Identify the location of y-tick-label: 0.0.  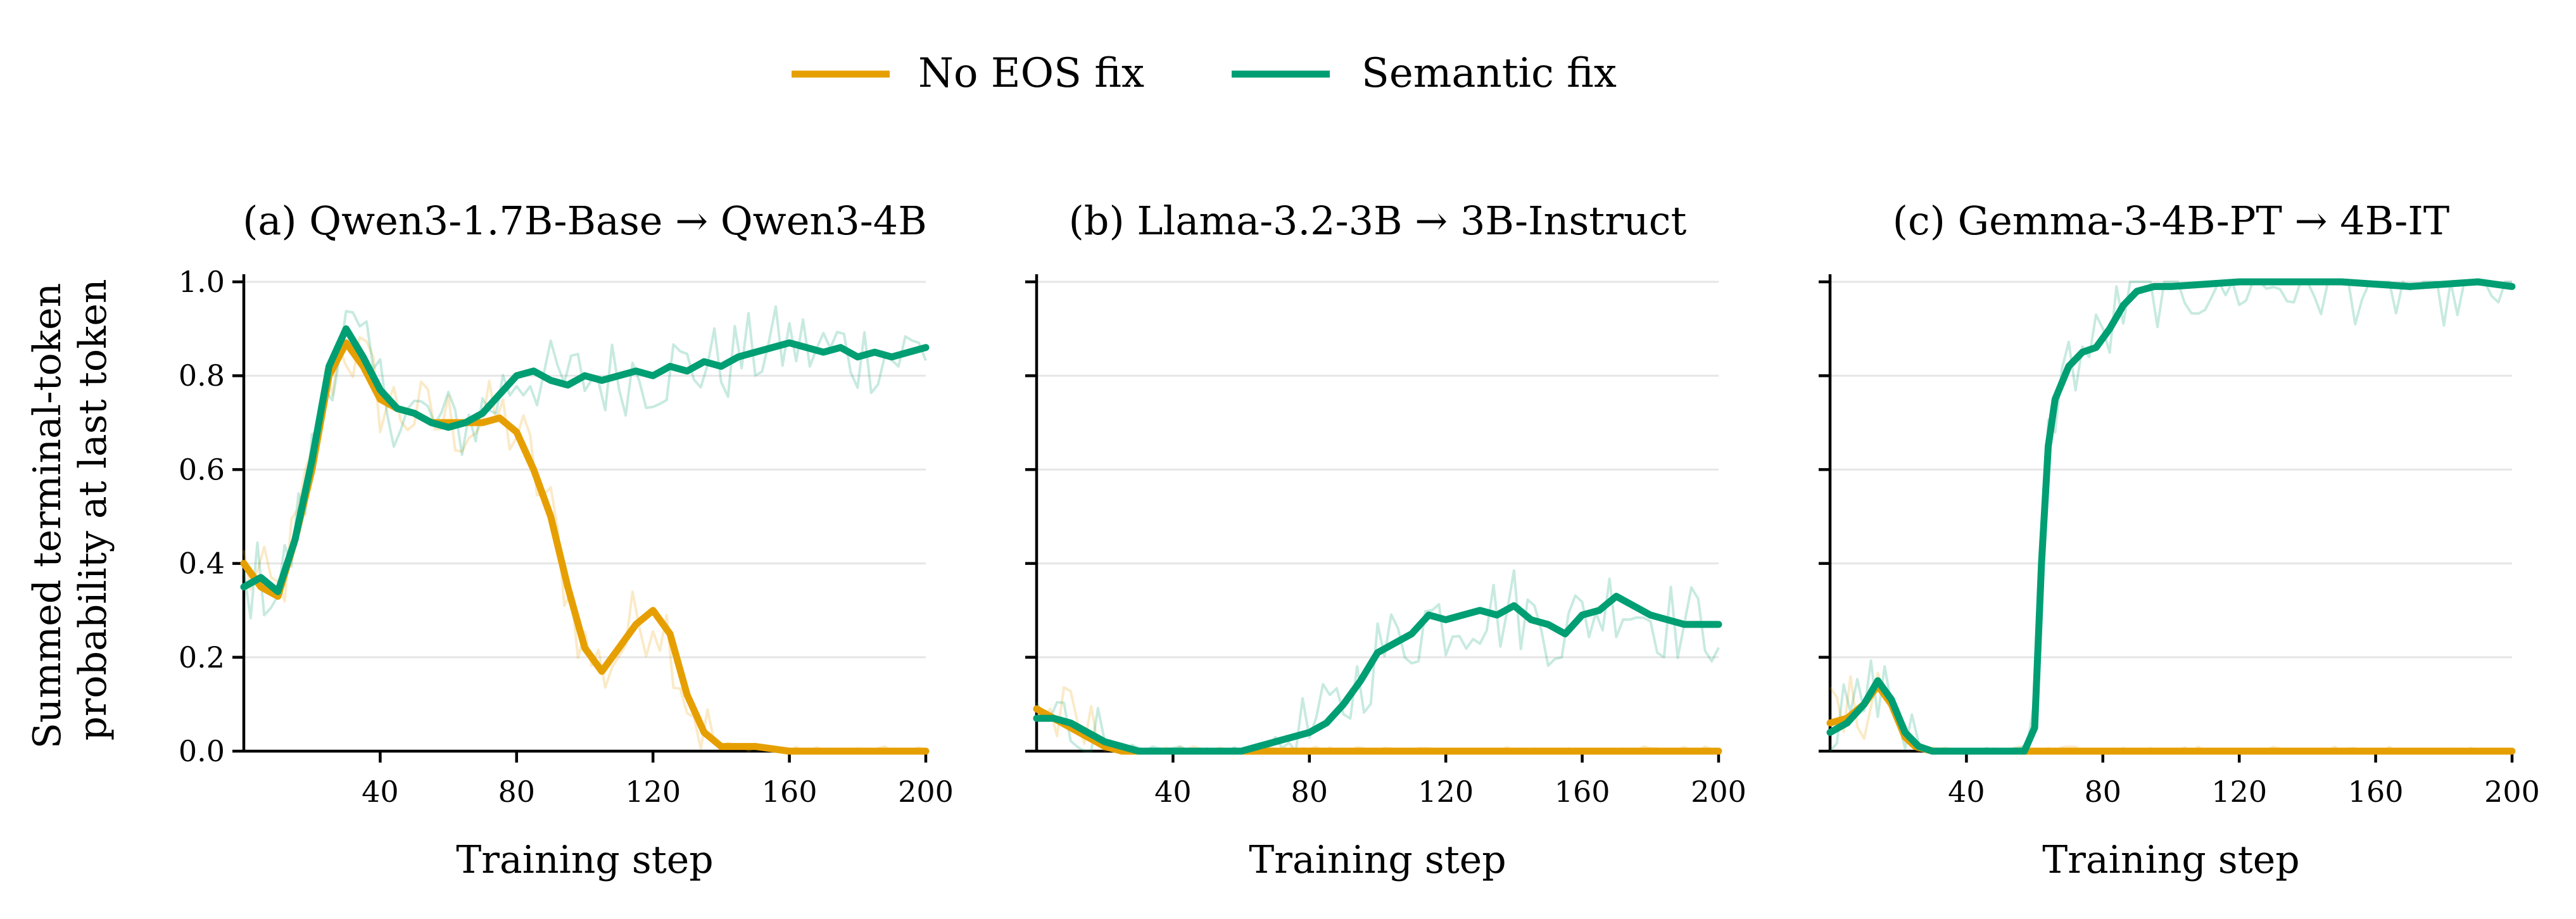
(202, 751).